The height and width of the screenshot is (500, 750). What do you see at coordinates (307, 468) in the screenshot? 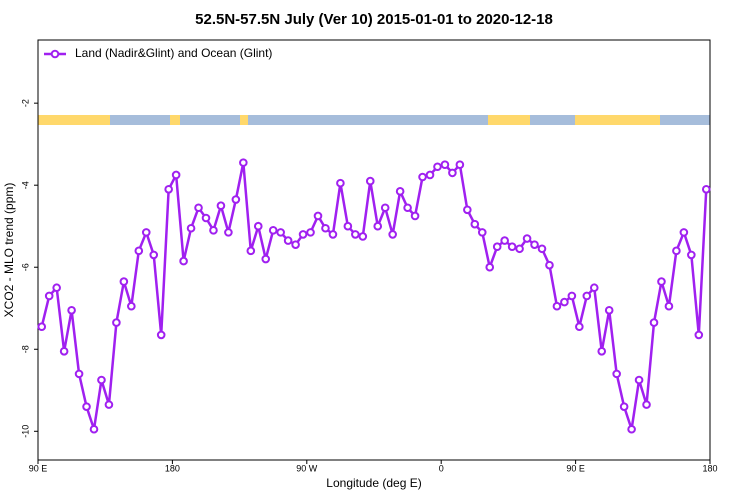
I see `x-tick-label: 90 W` at bounding box center [307, 468].